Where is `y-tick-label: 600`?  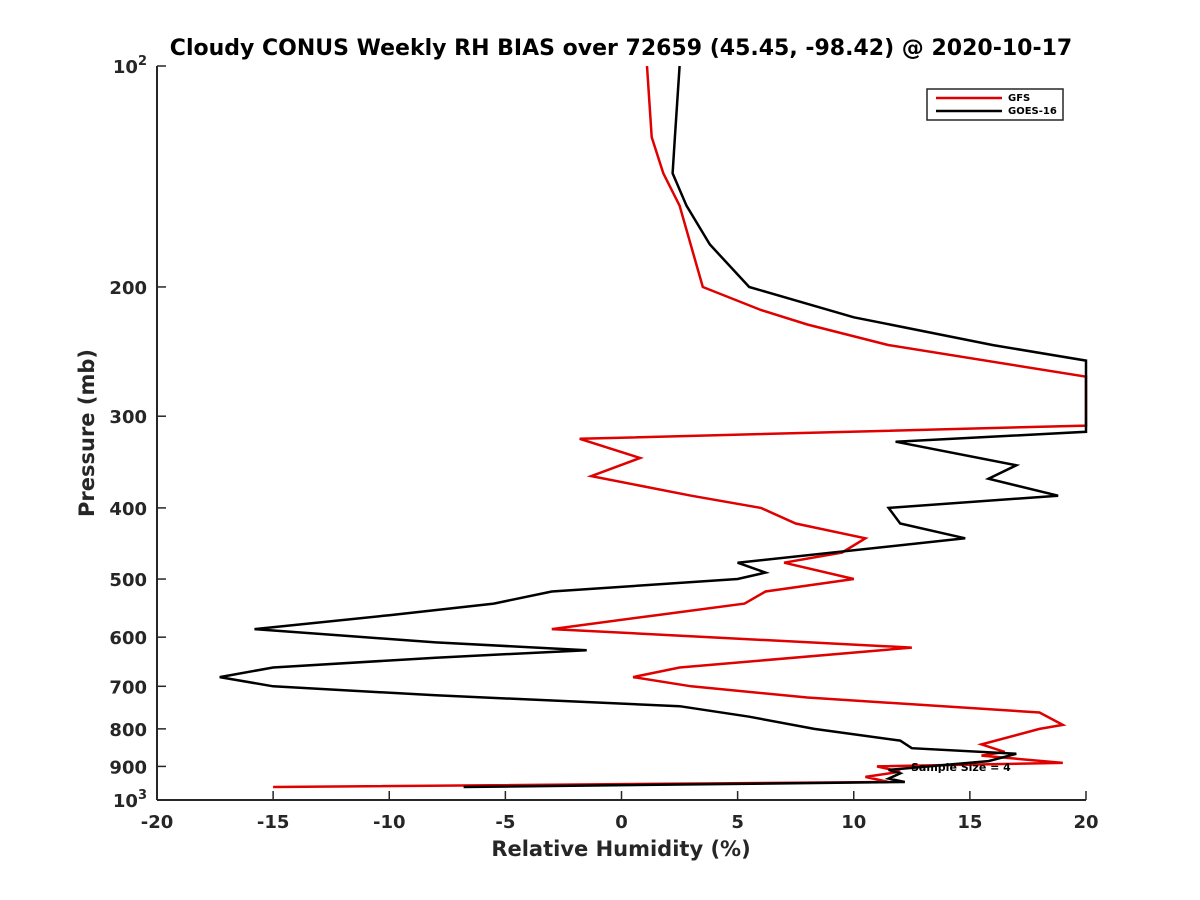 y-tick-label: 600 is located at coordinates (128, 638).